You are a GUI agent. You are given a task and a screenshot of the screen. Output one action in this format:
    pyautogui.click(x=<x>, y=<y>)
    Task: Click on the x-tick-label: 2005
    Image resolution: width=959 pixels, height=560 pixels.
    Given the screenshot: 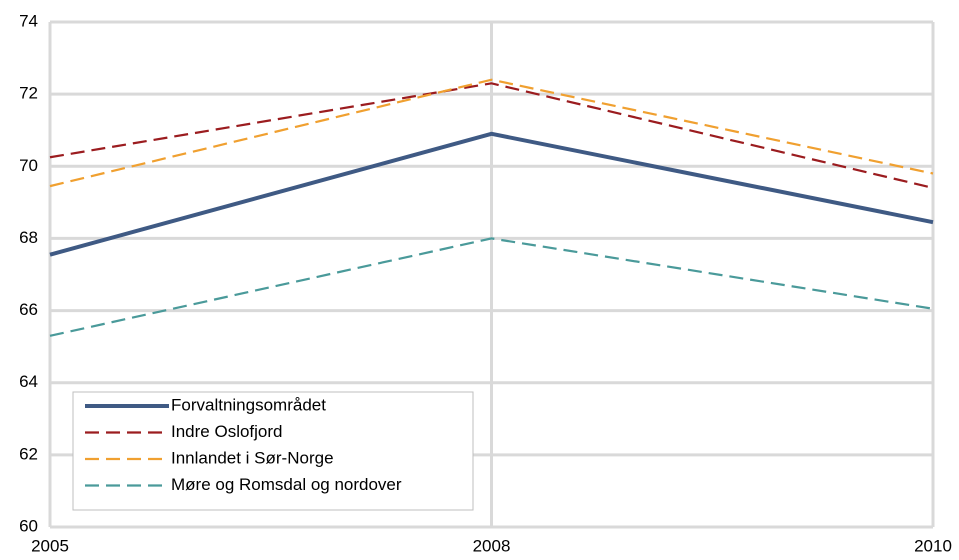 What is the action you would take?
    pyautogui.click(x=50, y=545)
    